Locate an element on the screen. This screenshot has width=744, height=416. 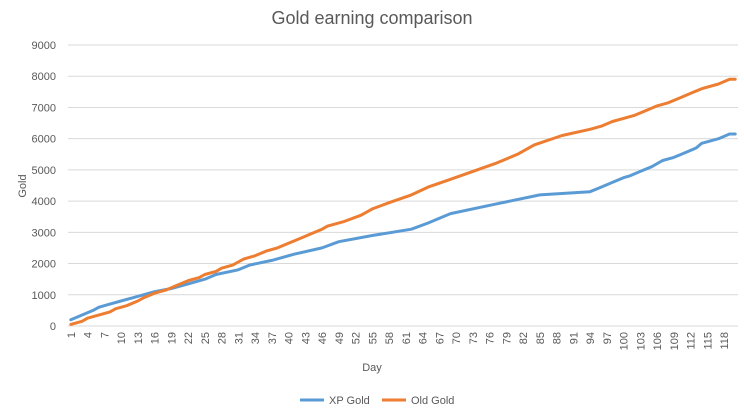
x-tick-label: 112 is located at coordinates (692, 341).